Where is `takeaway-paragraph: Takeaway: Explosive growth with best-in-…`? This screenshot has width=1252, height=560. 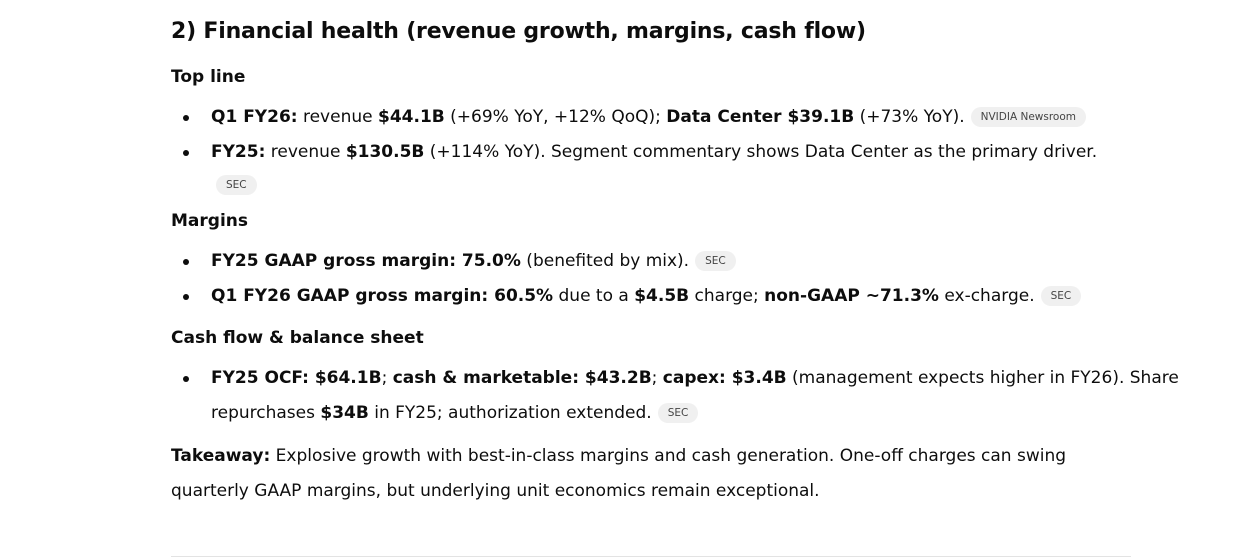 takeaway-paragraph: Takeaway: Explosive growth with best-in-… is located at coordinates (641, 474).